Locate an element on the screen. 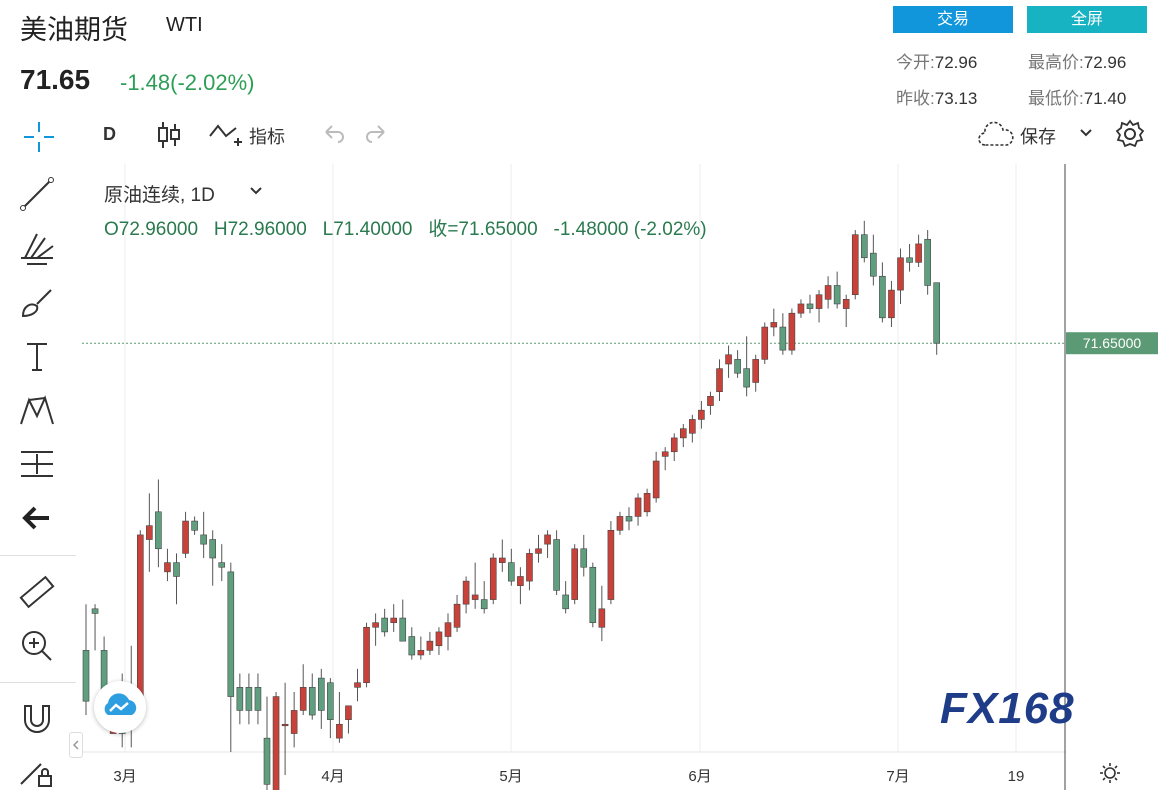 The image size is (1160, 797). trend-line-icon is located at coordinates (37, 194).